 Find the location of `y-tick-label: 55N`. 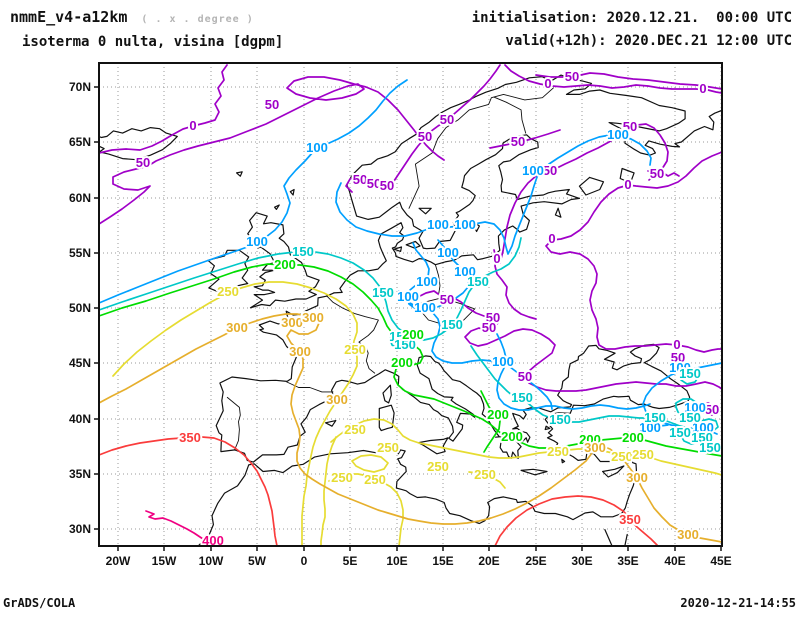

y-tick-label: 55N is located at coordinates (80, 253).